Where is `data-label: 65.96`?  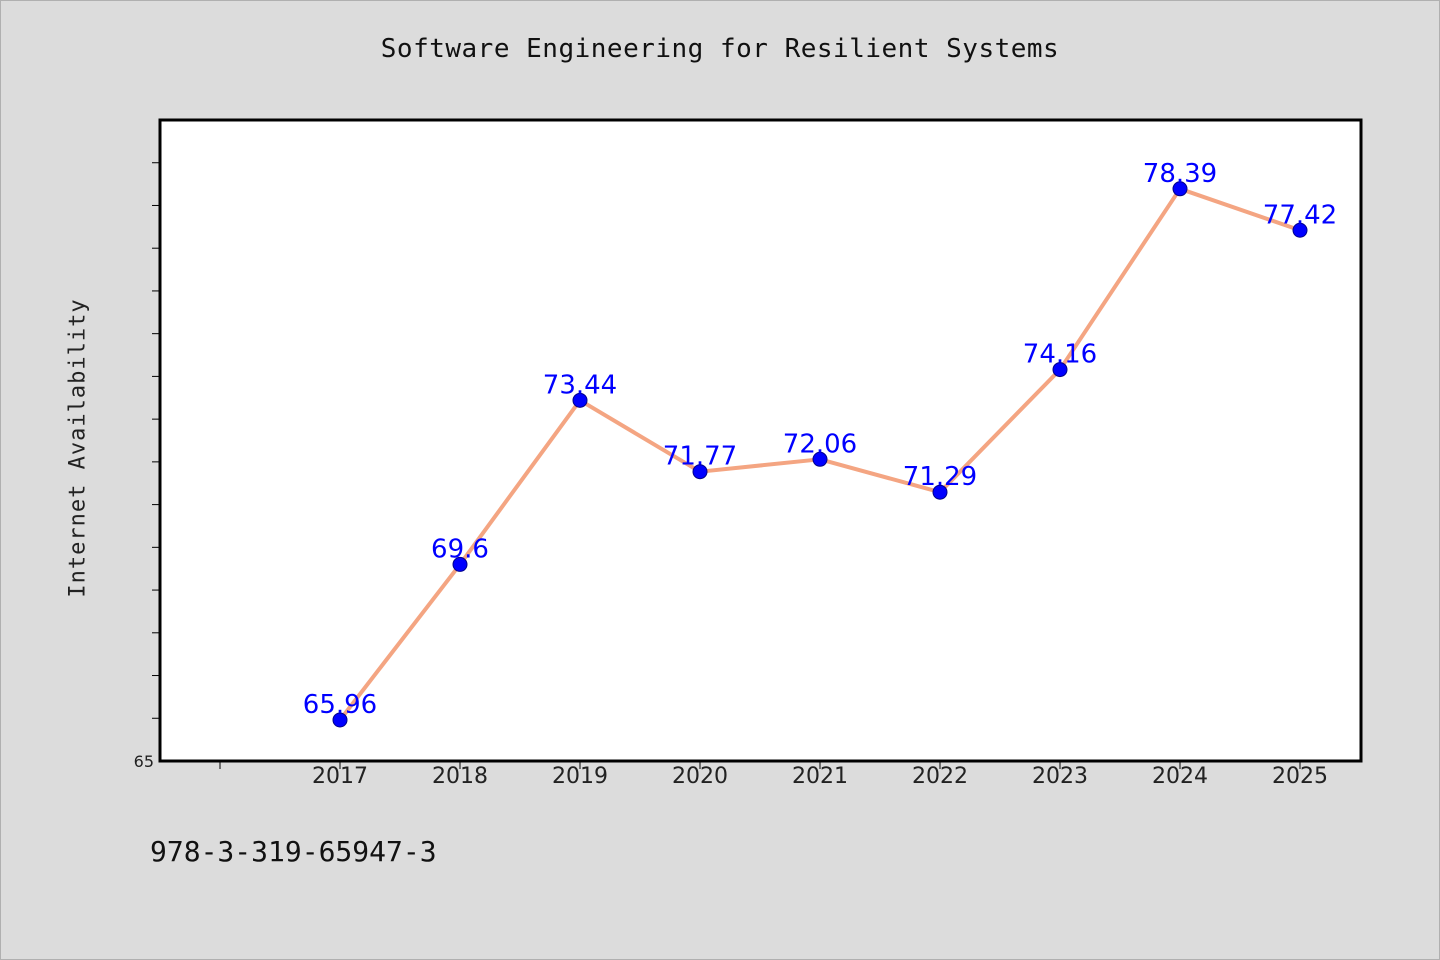
data-label: 65.96 is located at coordinates (340, 705).